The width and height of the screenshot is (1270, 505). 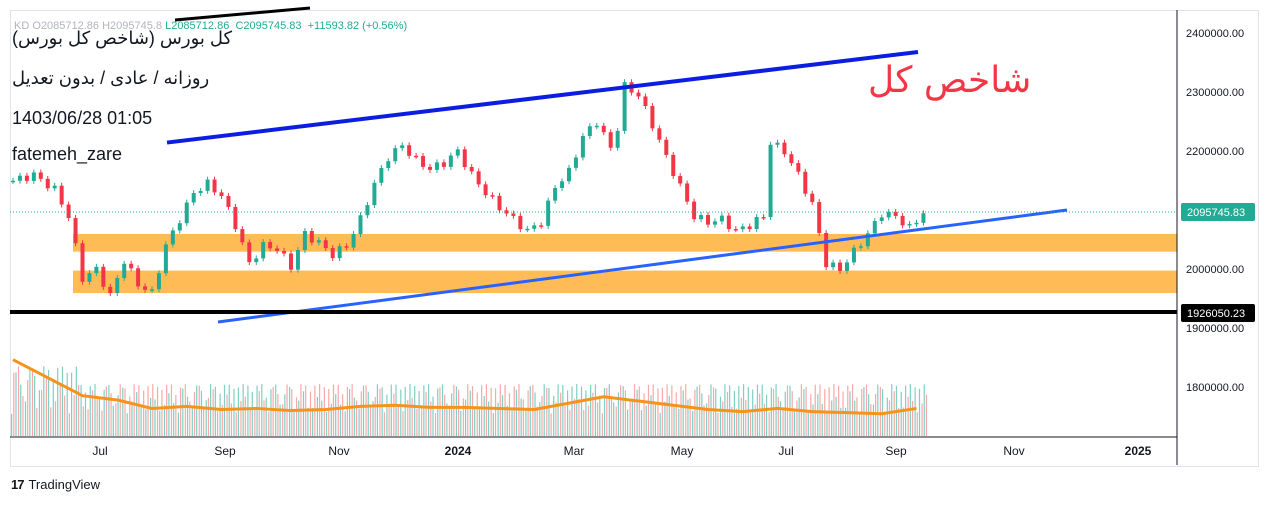 I want to click on time-tick-label: Nov, so click(x=338, y=451).